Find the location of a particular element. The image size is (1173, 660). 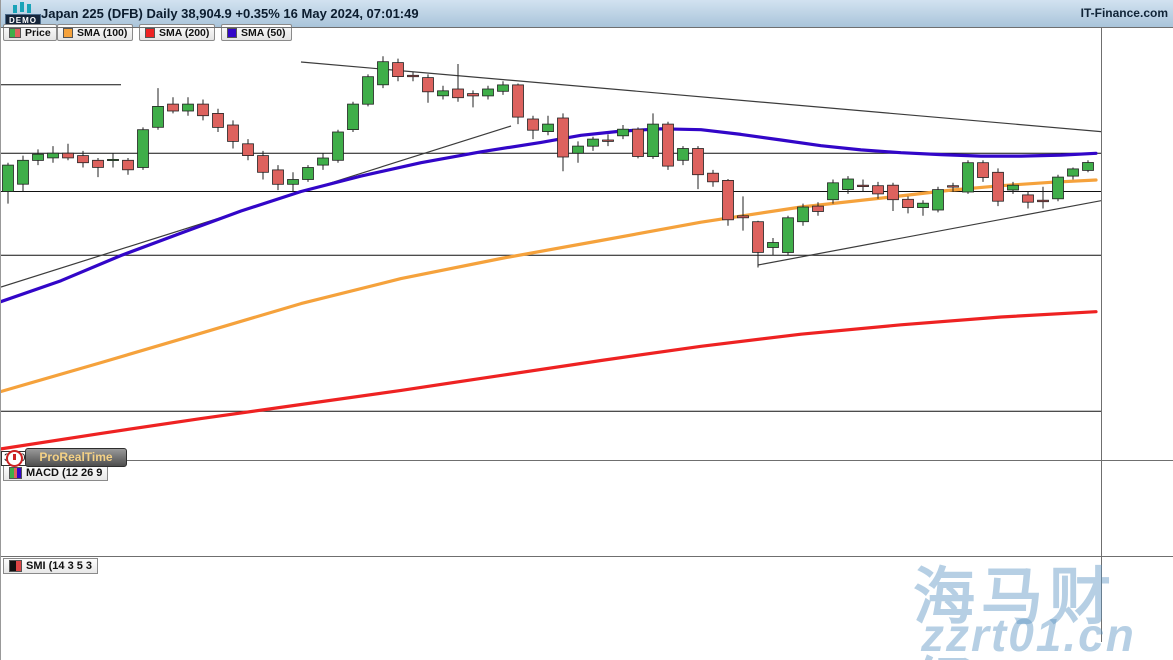

legend-chip-sma100: SMA (100) is located at coordinates (95, 32).